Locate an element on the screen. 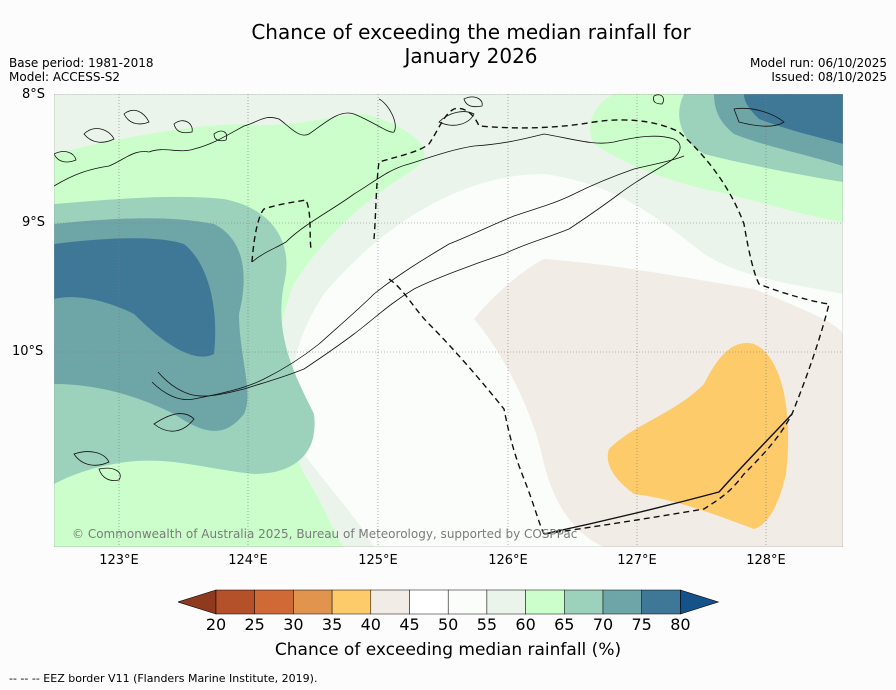 The width and height of the screenshot is (896, 690). colorbar-tick-label: 45 is located at coordinates (409, 624).